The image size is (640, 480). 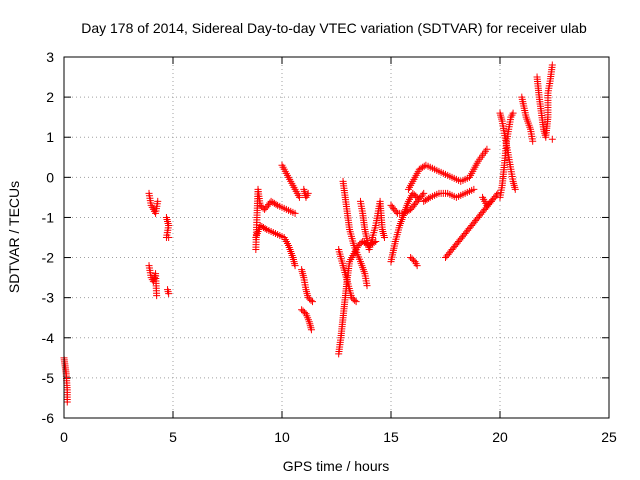 What do you see at coordinates (500, 437) in the screenshot?
I see `x-tick-label: 20` at bounding box center [500, 437].